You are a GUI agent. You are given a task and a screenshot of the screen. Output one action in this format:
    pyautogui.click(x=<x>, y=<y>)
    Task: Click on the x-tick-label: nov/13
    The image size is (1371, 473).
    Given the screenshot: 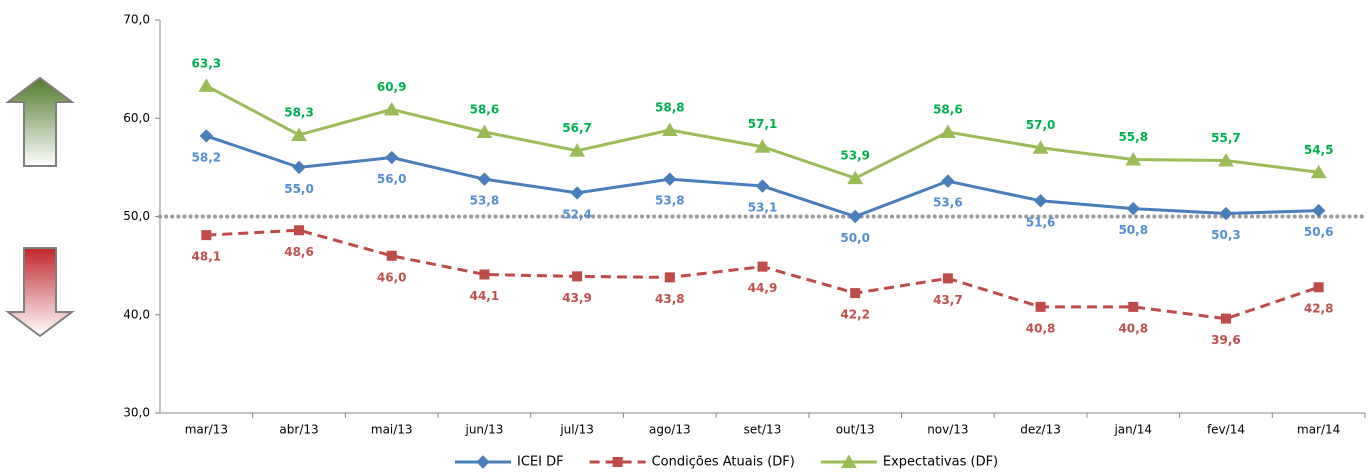 What is the action you would take?
    pyautogui.click(x=947, y=430)
    